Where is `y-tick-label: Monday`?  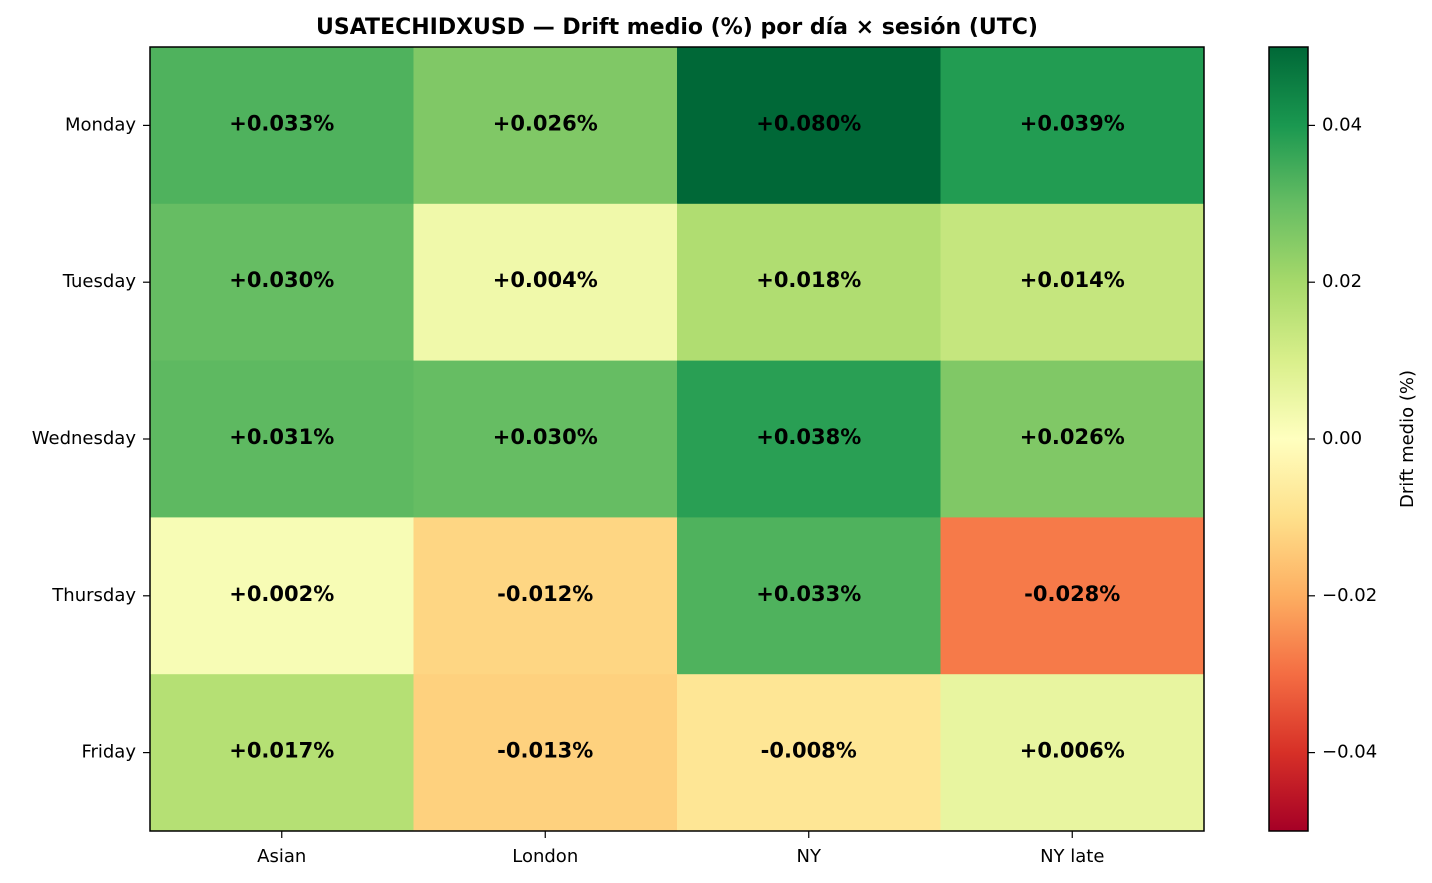 y-tick-label: Monday is located at coordinates (100, 124).